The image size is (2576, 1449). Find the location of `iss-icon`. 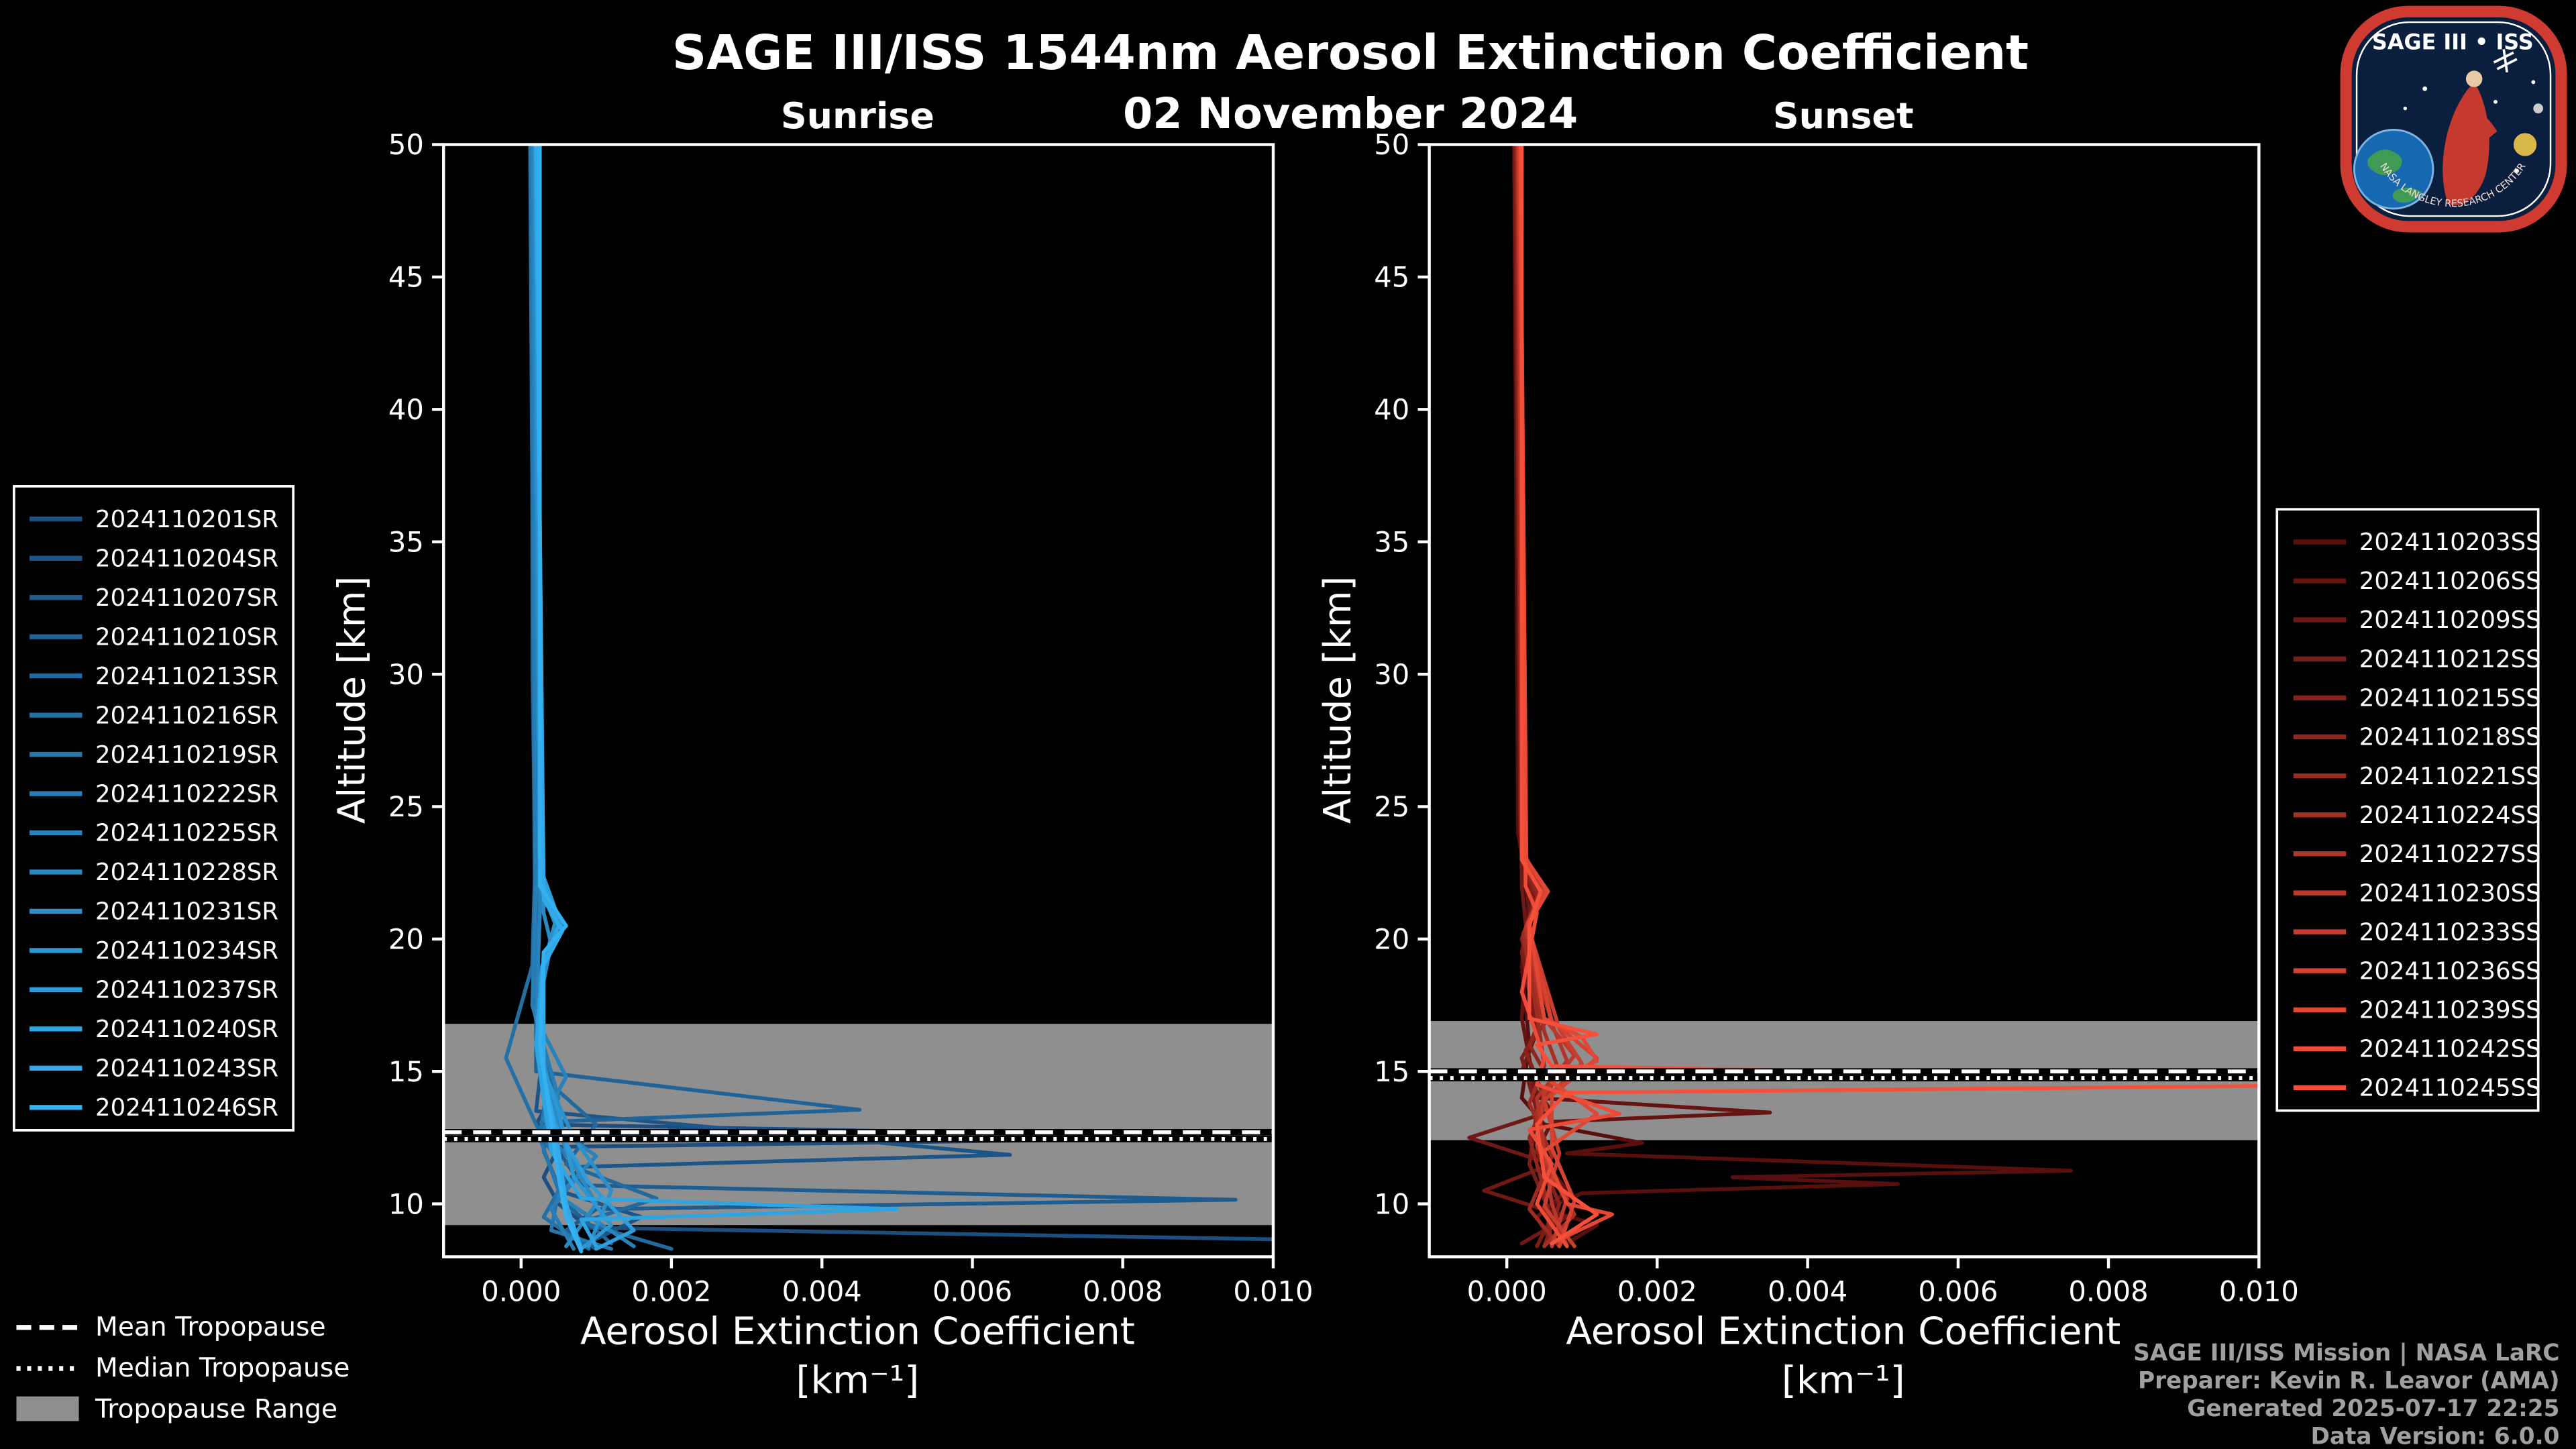

iss-icon is located at coordinates (2505, 61).